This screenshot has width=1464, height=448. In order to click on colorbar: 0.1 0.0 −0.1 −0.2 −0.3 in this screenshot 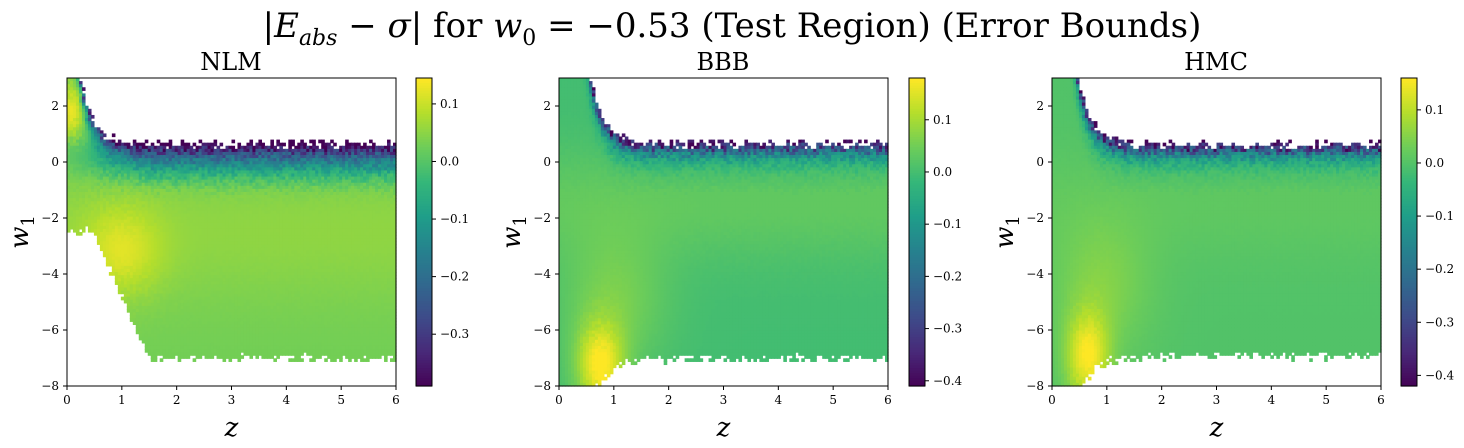, I will do `click(442, 232)`.